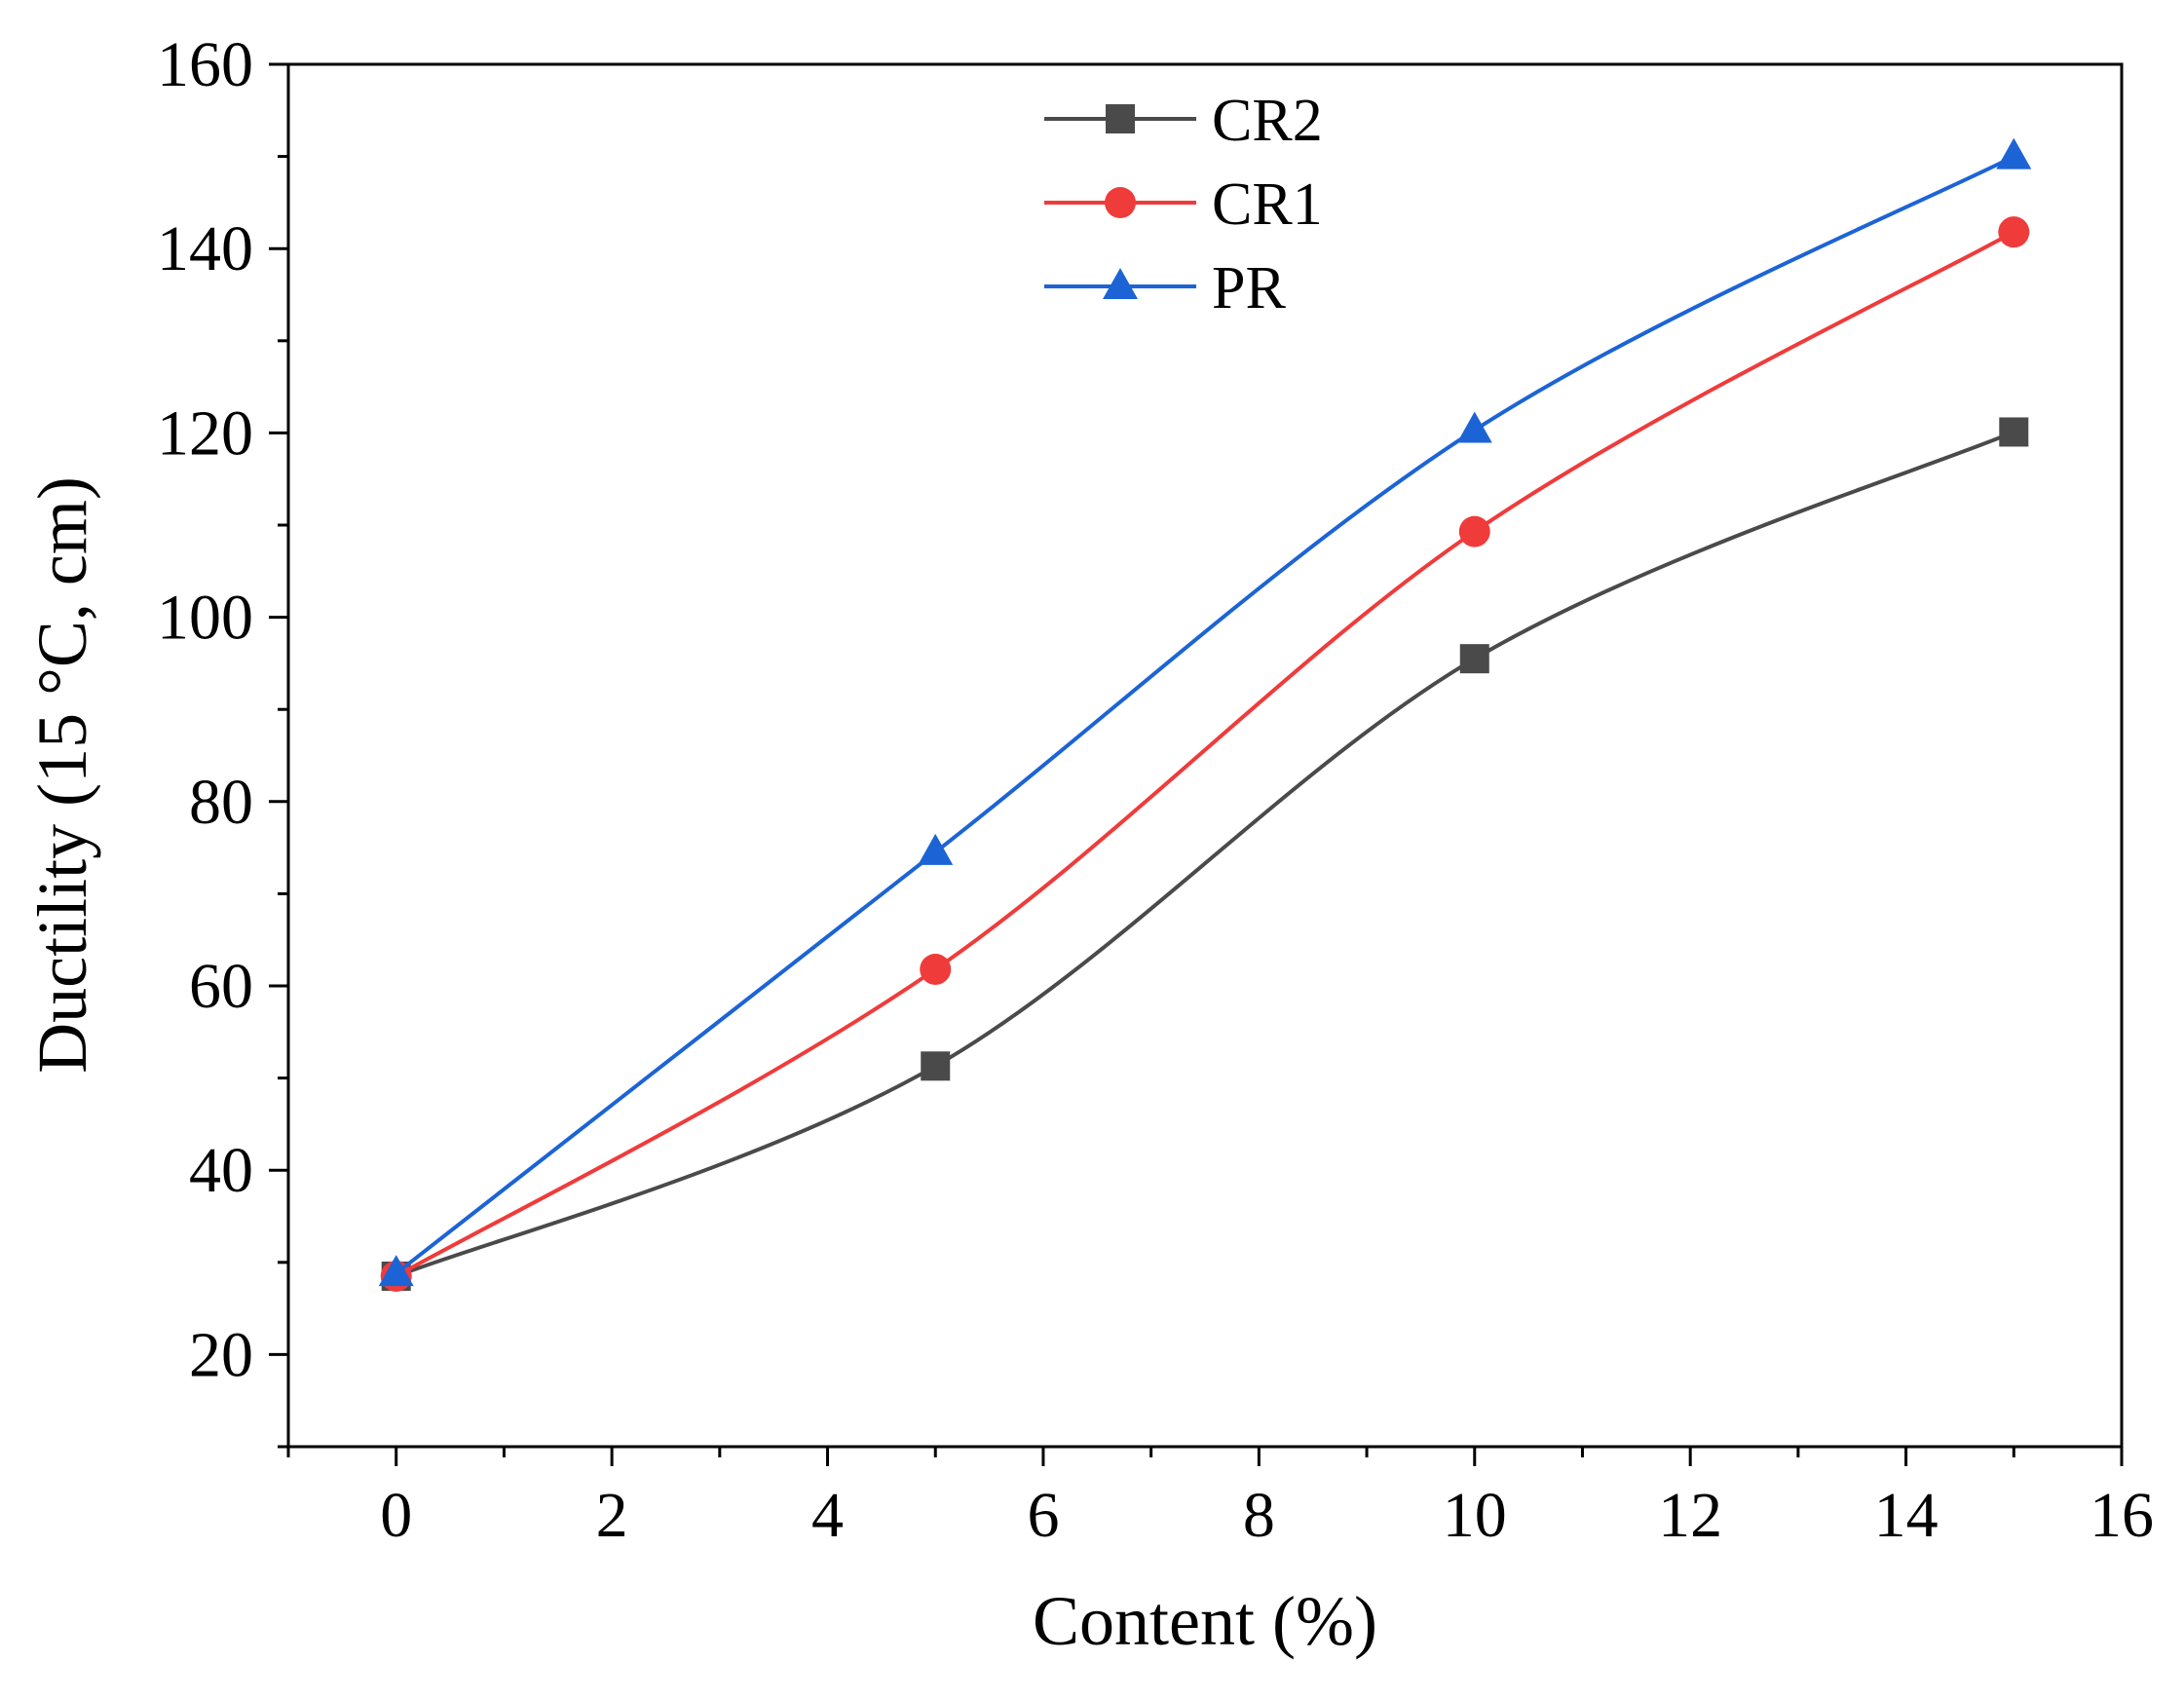 The height and width of the screenshot is (1699, 2184). What do you see at coordinates (221, 1354) in the screenshot?
I see `y-tick-label: 20` at bounding box center [221, 1354].